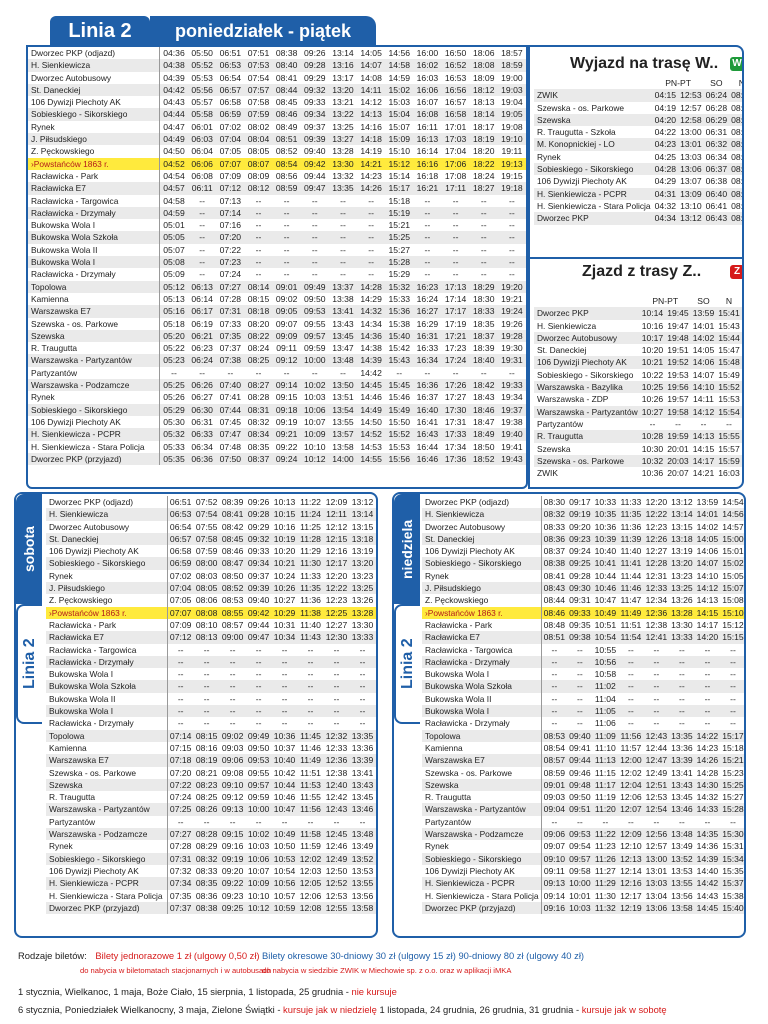 This screenshot has width=768, height=1024. What do you see at coordinates (729, 399) in the screenshot?
I see `departure-time: 15:53` at bounding box center [729, 399].